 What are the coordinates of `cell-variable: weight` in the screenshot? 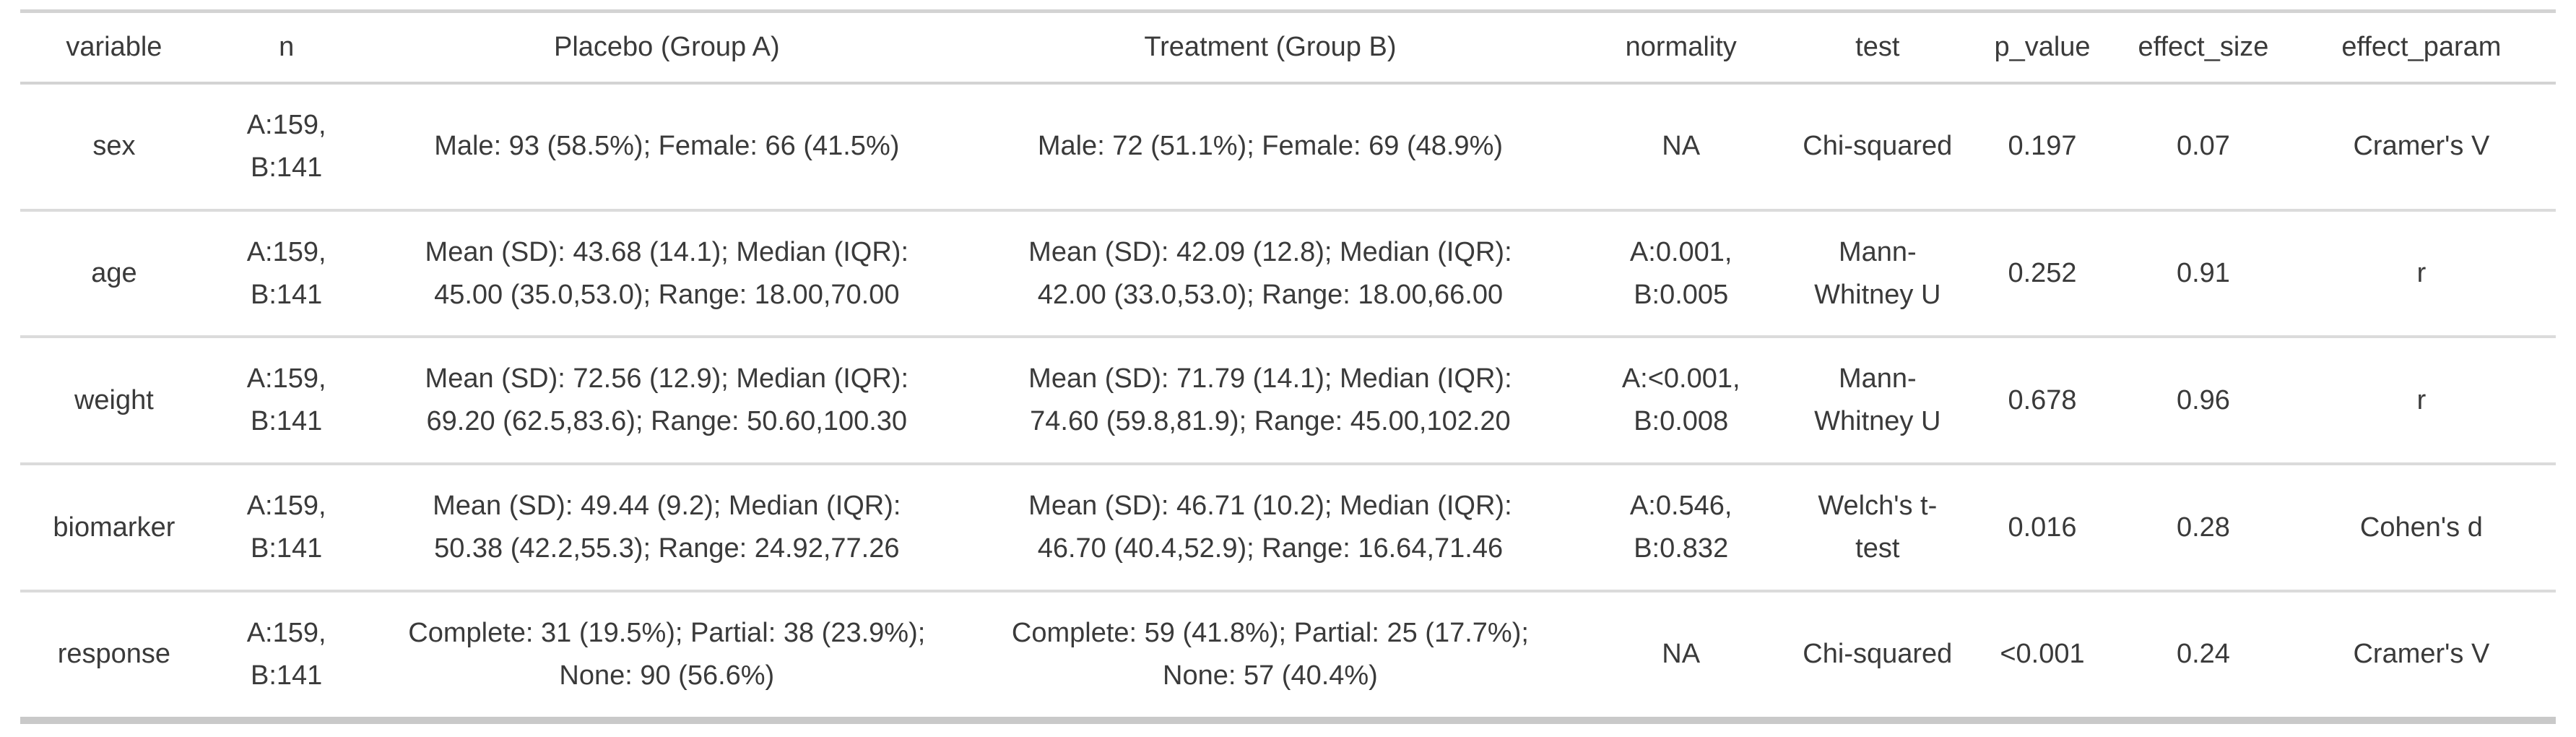 It's located at (114, 401).